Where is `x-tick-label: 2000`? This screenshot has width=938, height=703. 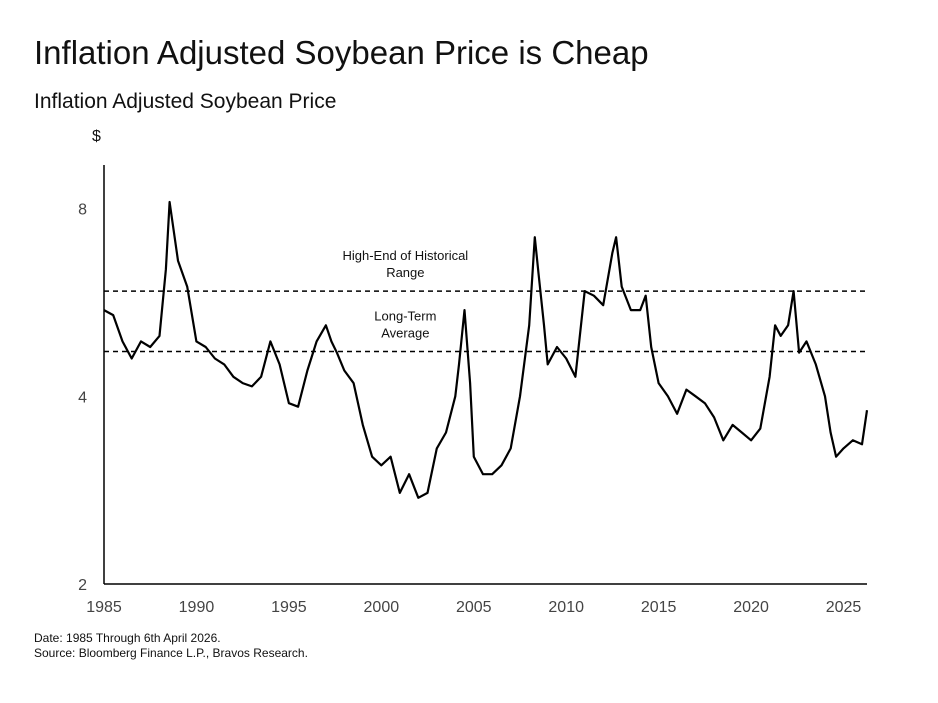
x-tick-label: 2000 is located at coordinates (382, 607).